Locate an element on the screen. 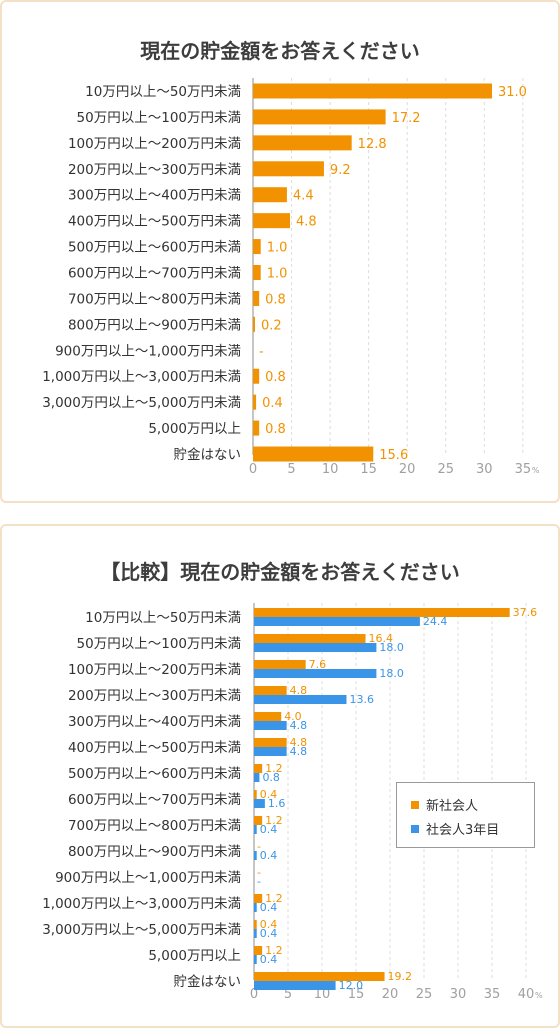 Image resolution: width=560 pixels, height=1028 pixels. x-tick-label: 5 is located at coordinates (288, 994).